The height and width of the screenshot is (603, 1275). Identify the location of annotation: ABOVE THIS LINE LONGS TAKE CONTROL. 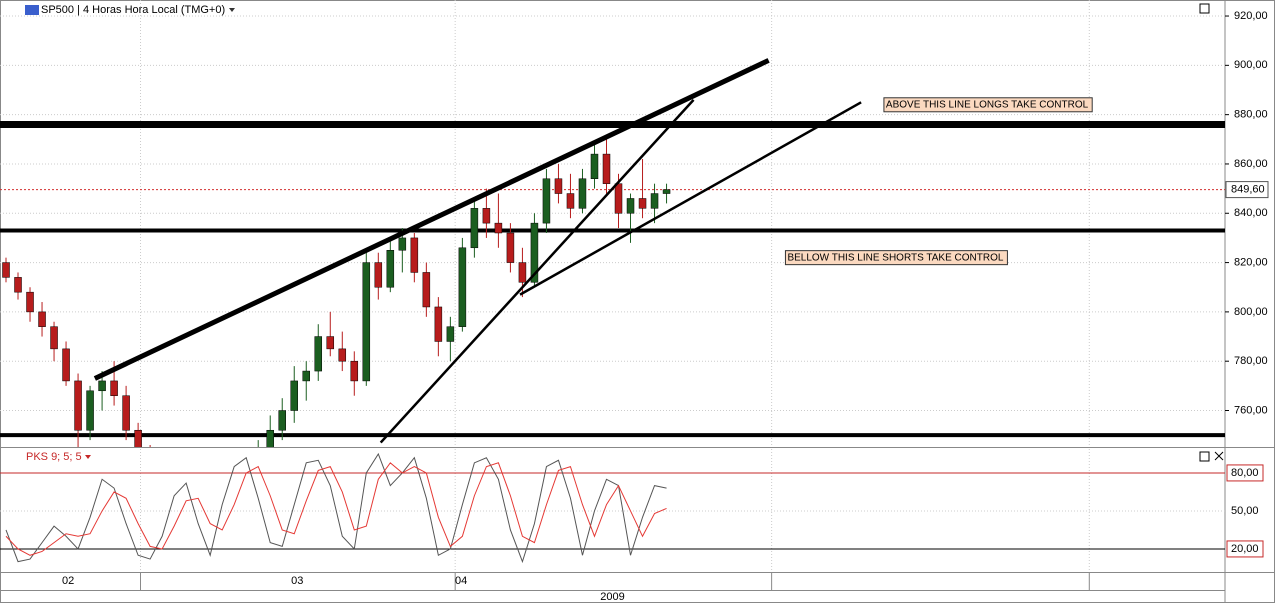
(987, 104).